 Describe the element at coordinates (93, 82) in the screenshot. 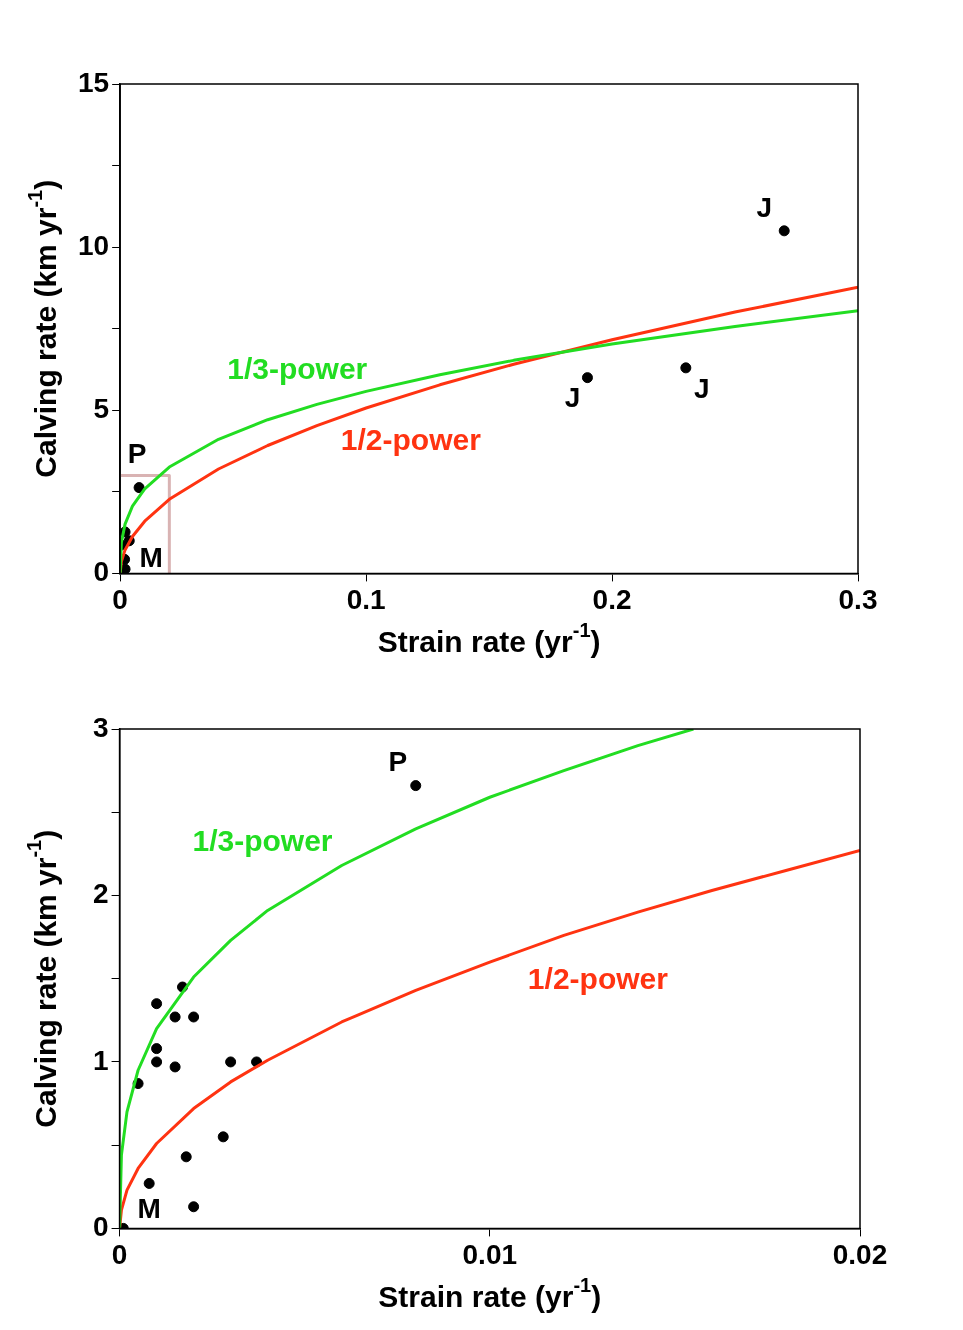

I see `y-tick-label: 15` at that location.